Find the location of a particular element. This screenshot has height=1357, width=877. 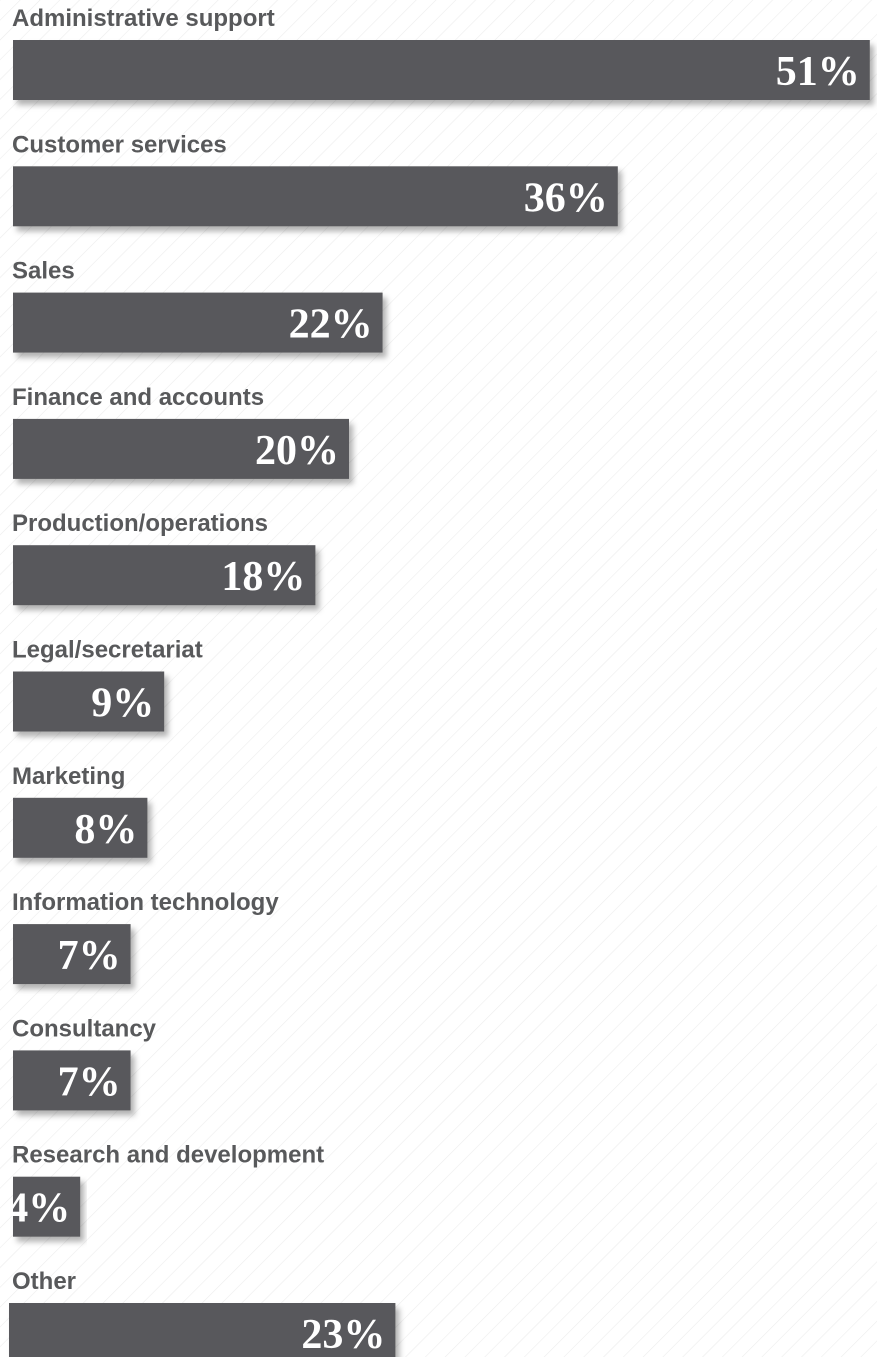

category-label: Marketing is located at coordinates (68, 776).